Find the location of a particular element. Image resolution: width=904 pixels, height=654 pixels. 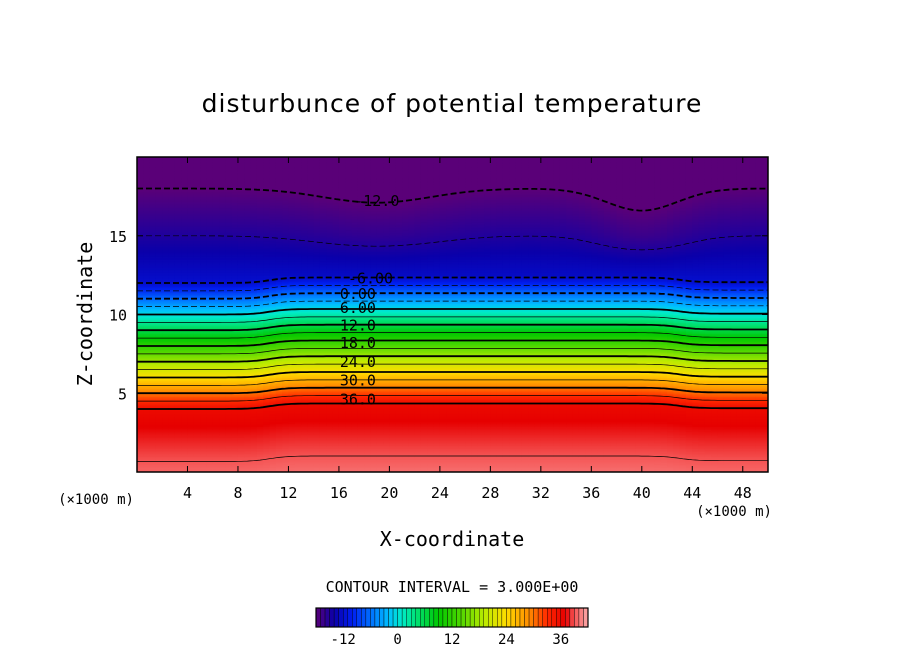

y-tick-label: 10 is located at coordinates (118, 316).